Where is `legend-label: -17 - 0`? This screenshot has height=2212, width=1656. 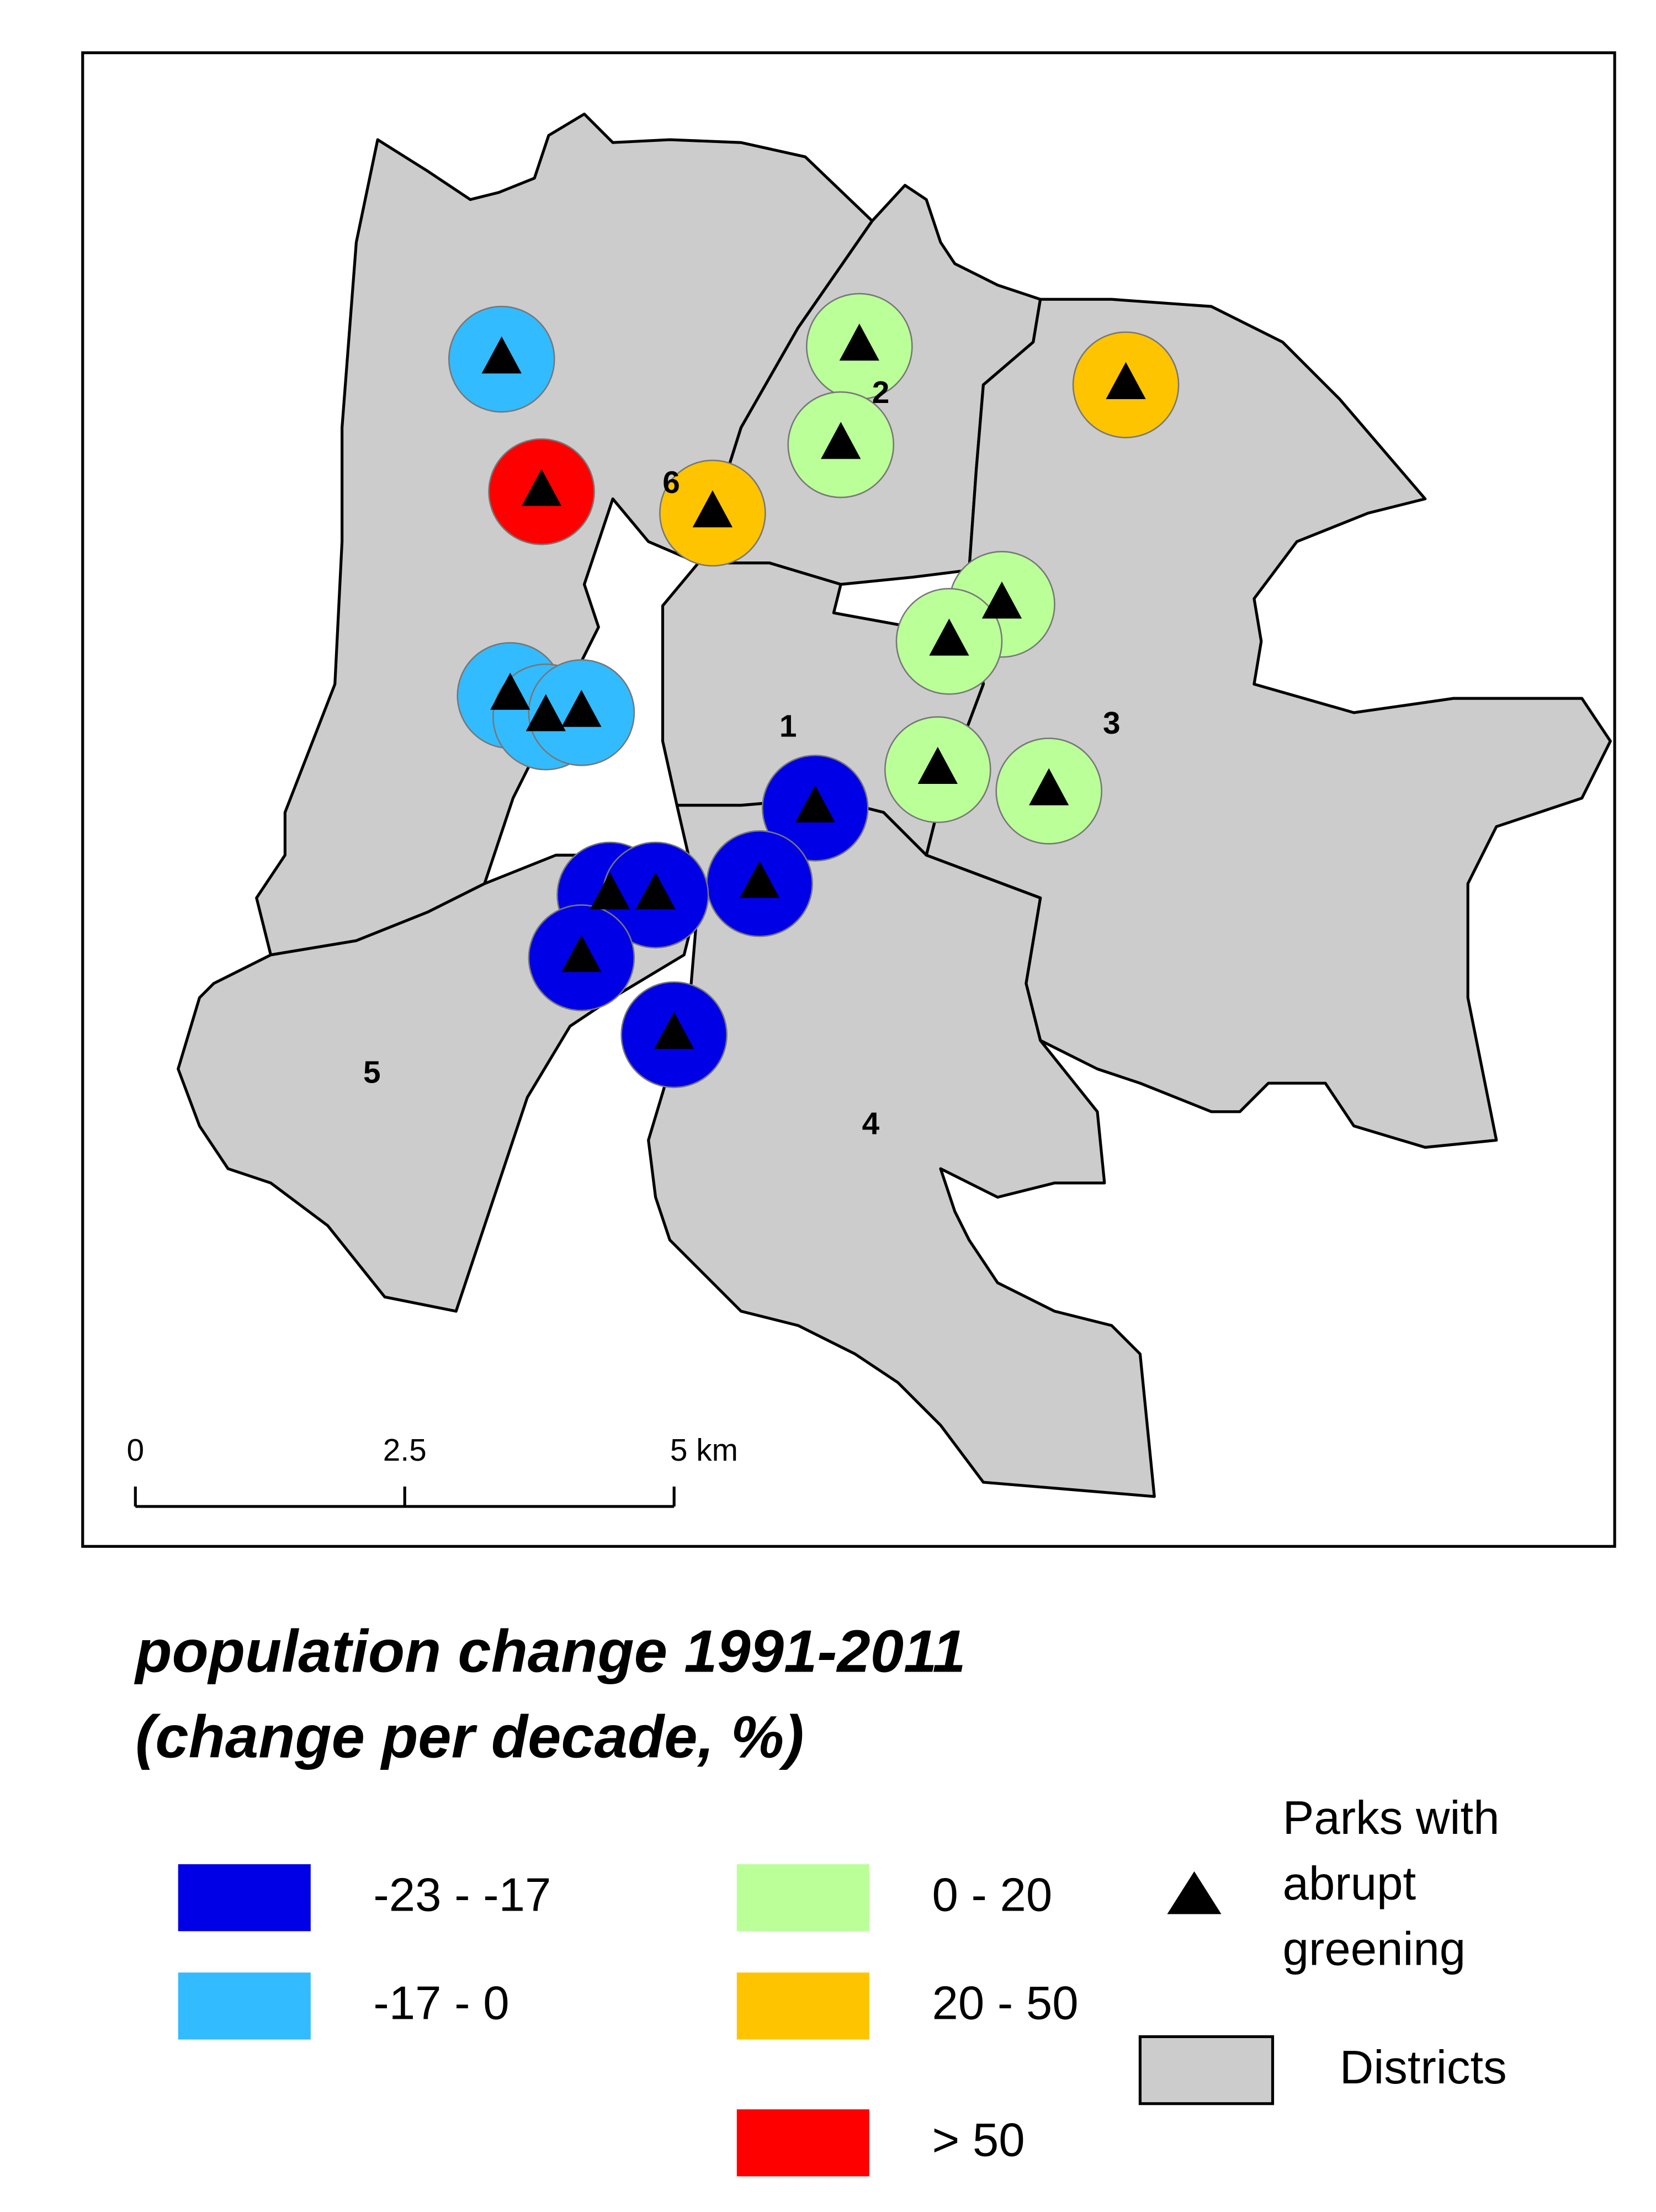
legend-label: -17 - 0 is located at coordinates (441, 2003).